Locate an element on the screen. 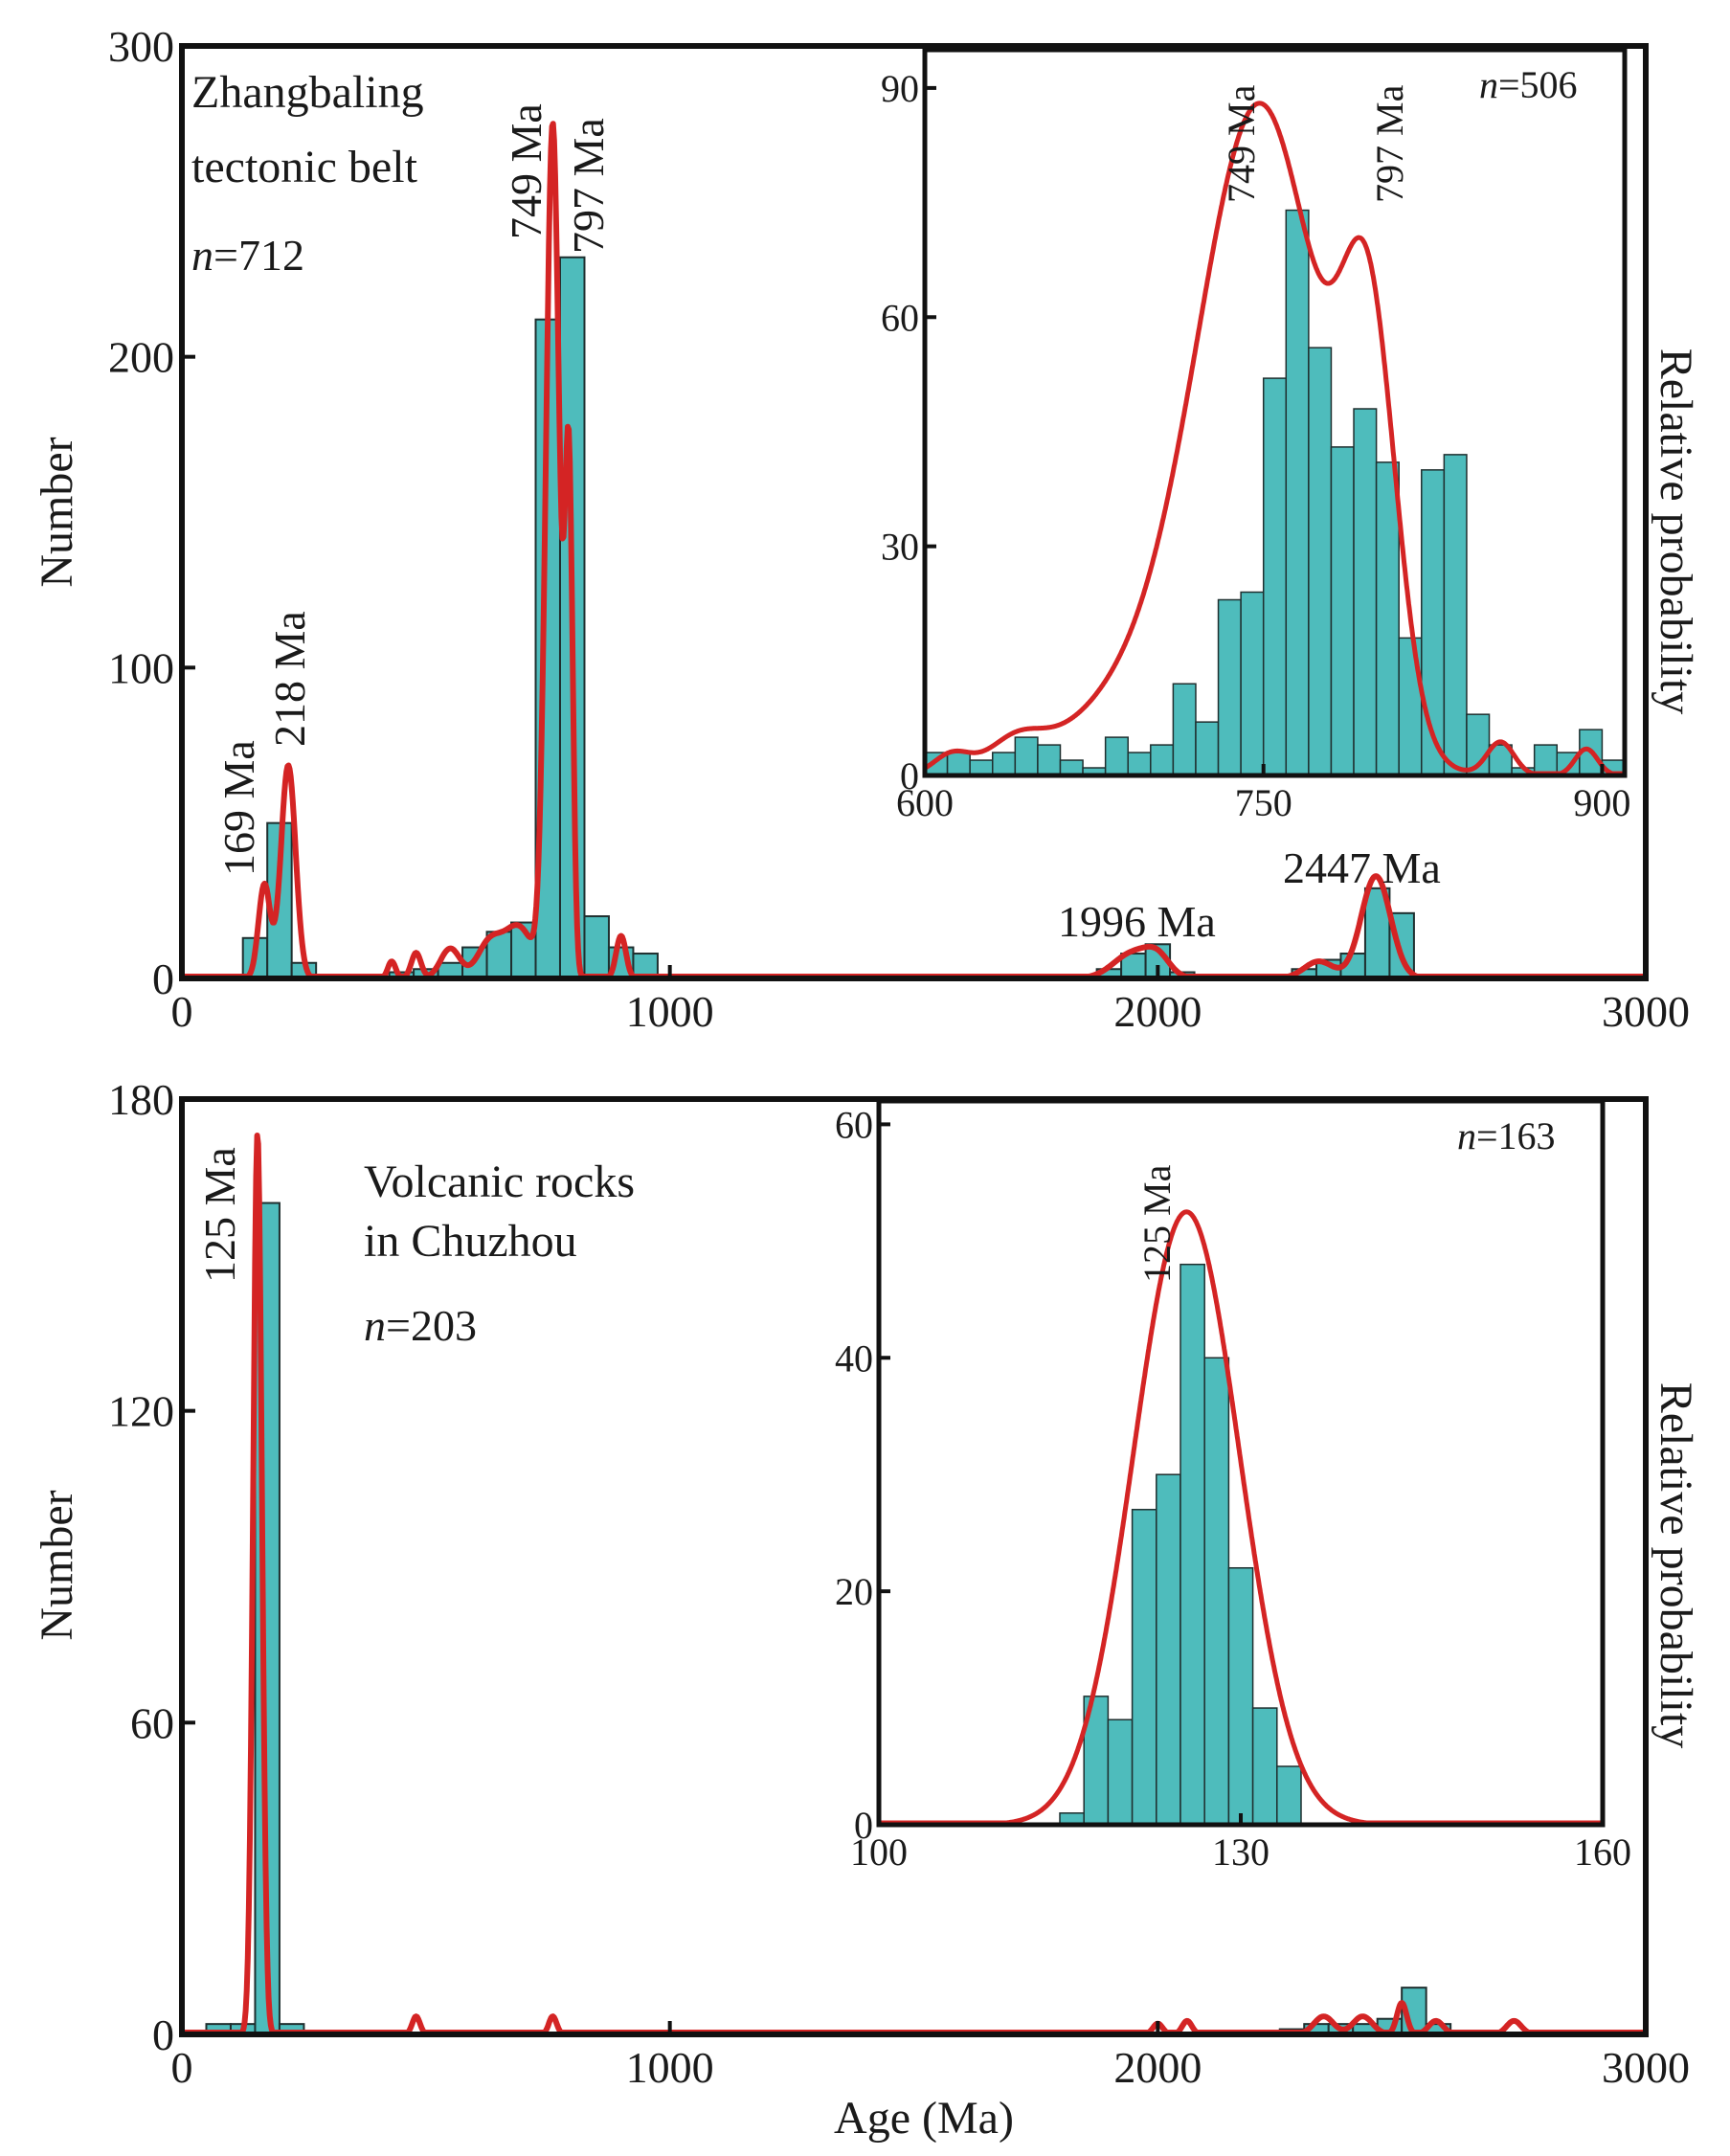 Image resolution: width=1730 pixels, height=2156 pixels. bottom-panel-label-line2: in Chuzhou is located at coordinates (470, 1242).